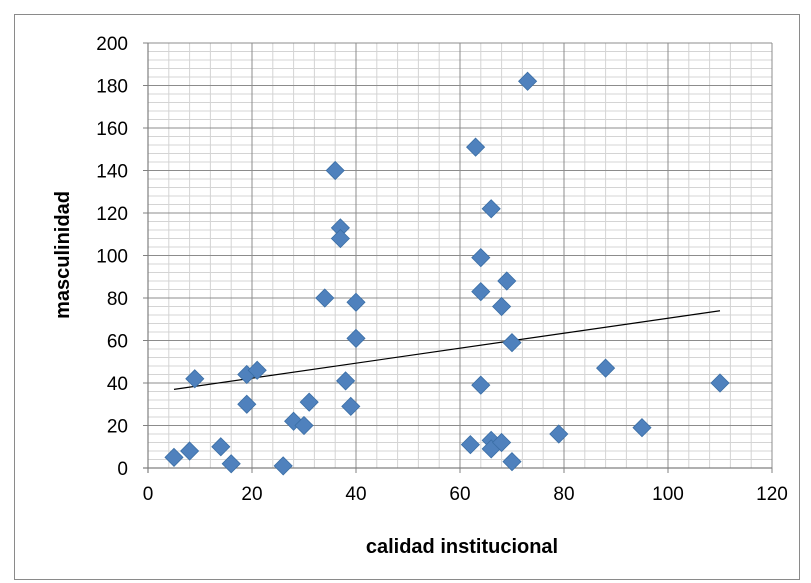 The image size is (811, 583). Describe the element at coordinates (668, 494) in the screenshot. I see `x-tick-label: 100` at that location.